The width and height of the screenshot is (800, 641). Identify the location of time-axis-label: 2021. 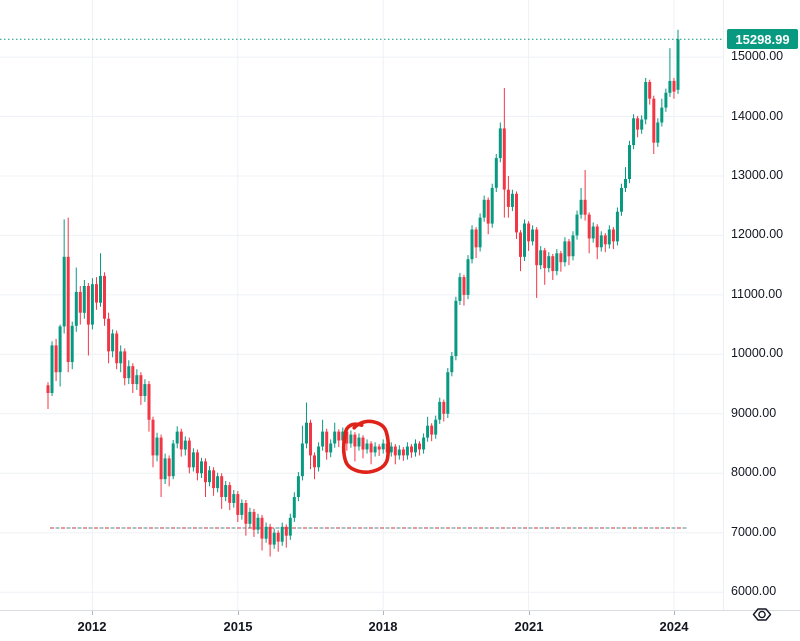
(529, 626).